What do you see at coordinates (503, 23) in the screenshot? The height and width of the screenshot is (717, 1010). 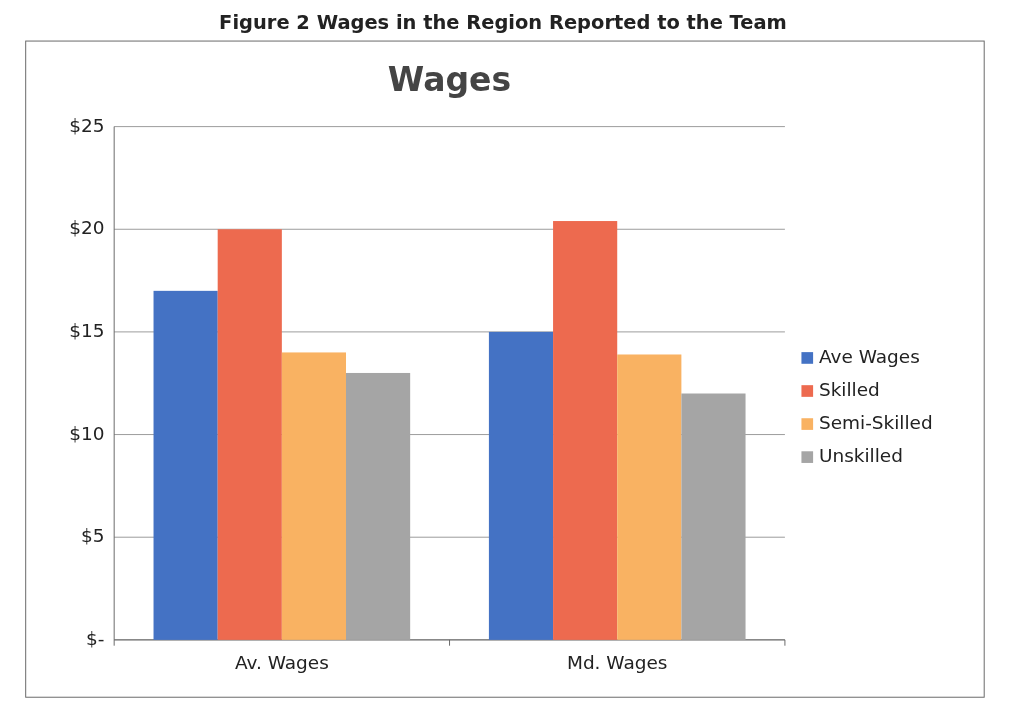 I see `caption: Figure 2 Wages in the Region Reported to the Team` at bounding box center [503, 23].